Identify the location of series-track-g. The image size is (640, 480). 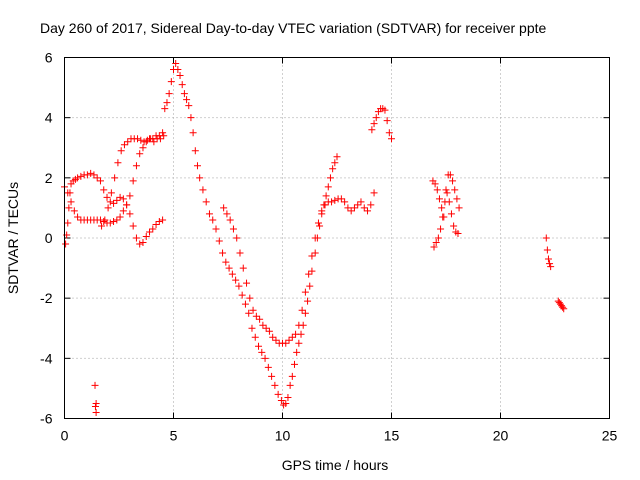
(446, 196).